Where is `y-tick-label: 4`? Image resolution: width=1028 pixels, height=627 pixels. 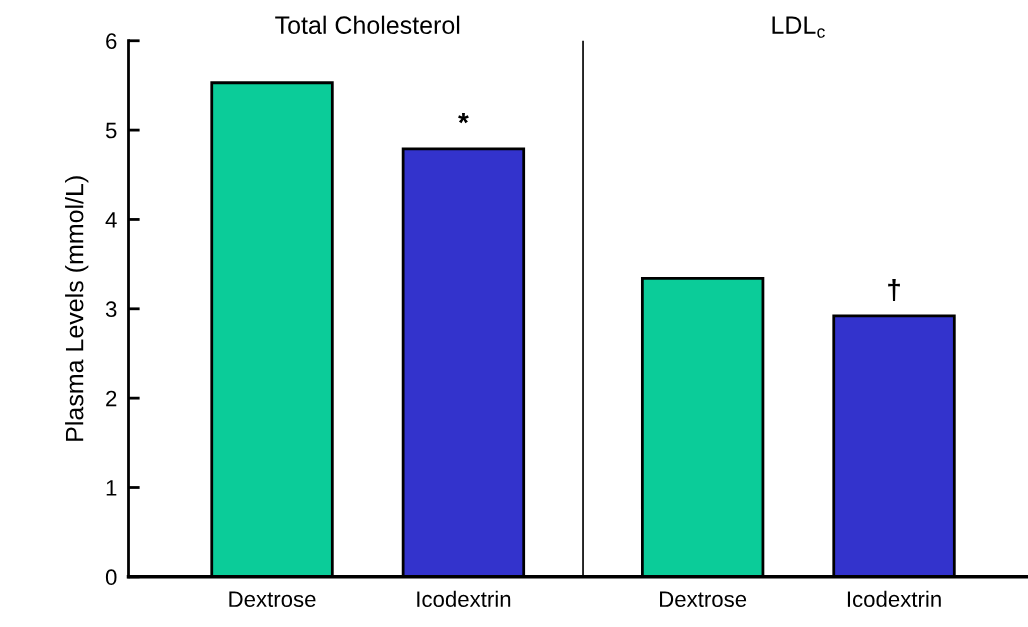
y-tick-label: 4 is located at coordinates (111, 220).